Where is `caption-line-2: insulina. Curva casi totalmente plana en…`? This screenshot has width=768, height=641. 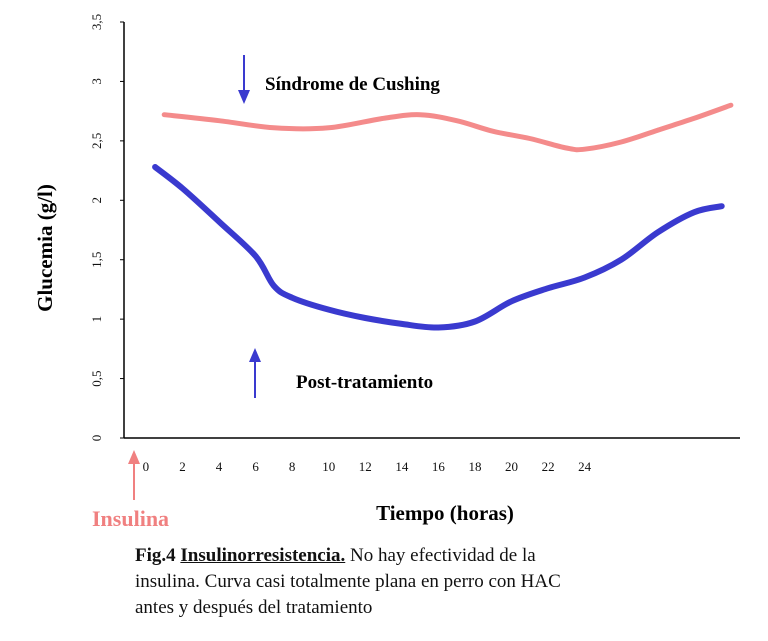
caption-line-2: insulina. Curva casi totalmente plana en… is located at coordinates (348, 581).